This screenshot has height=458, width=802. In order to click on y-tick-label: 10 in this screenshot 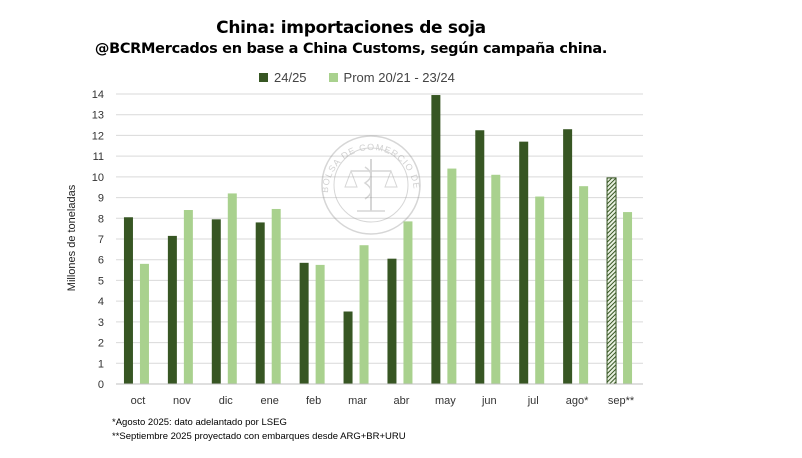, I will do `click(98, 178)`.